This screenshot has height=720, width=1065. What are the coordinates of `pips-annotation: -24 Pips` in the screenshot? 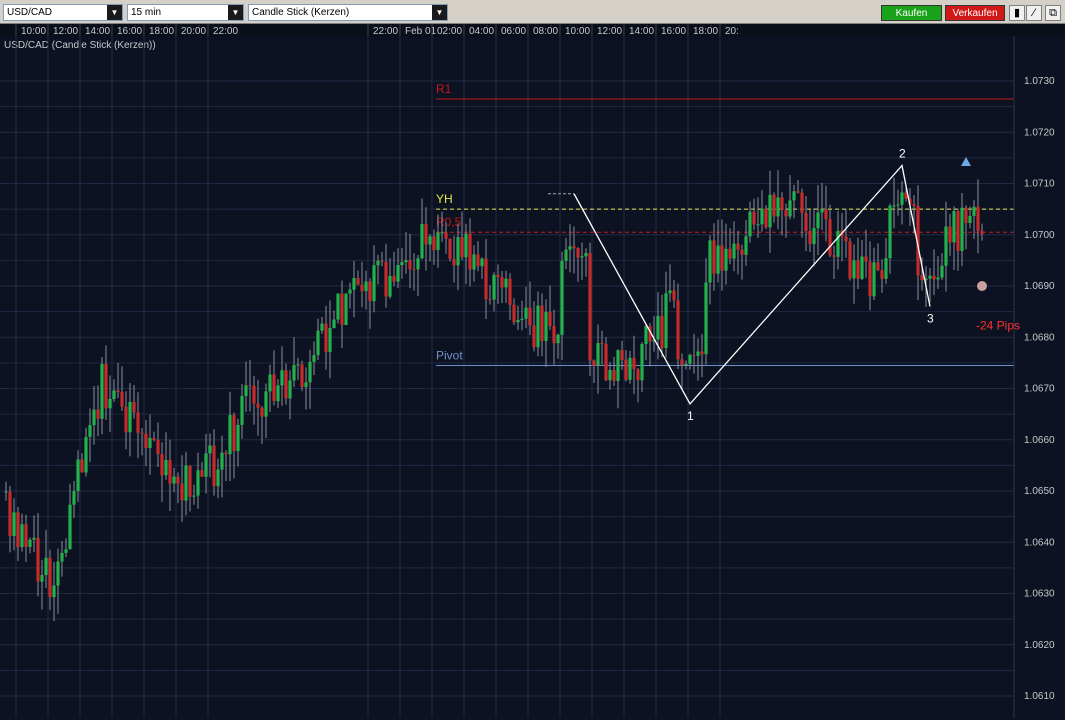 It's located at (998, 326).